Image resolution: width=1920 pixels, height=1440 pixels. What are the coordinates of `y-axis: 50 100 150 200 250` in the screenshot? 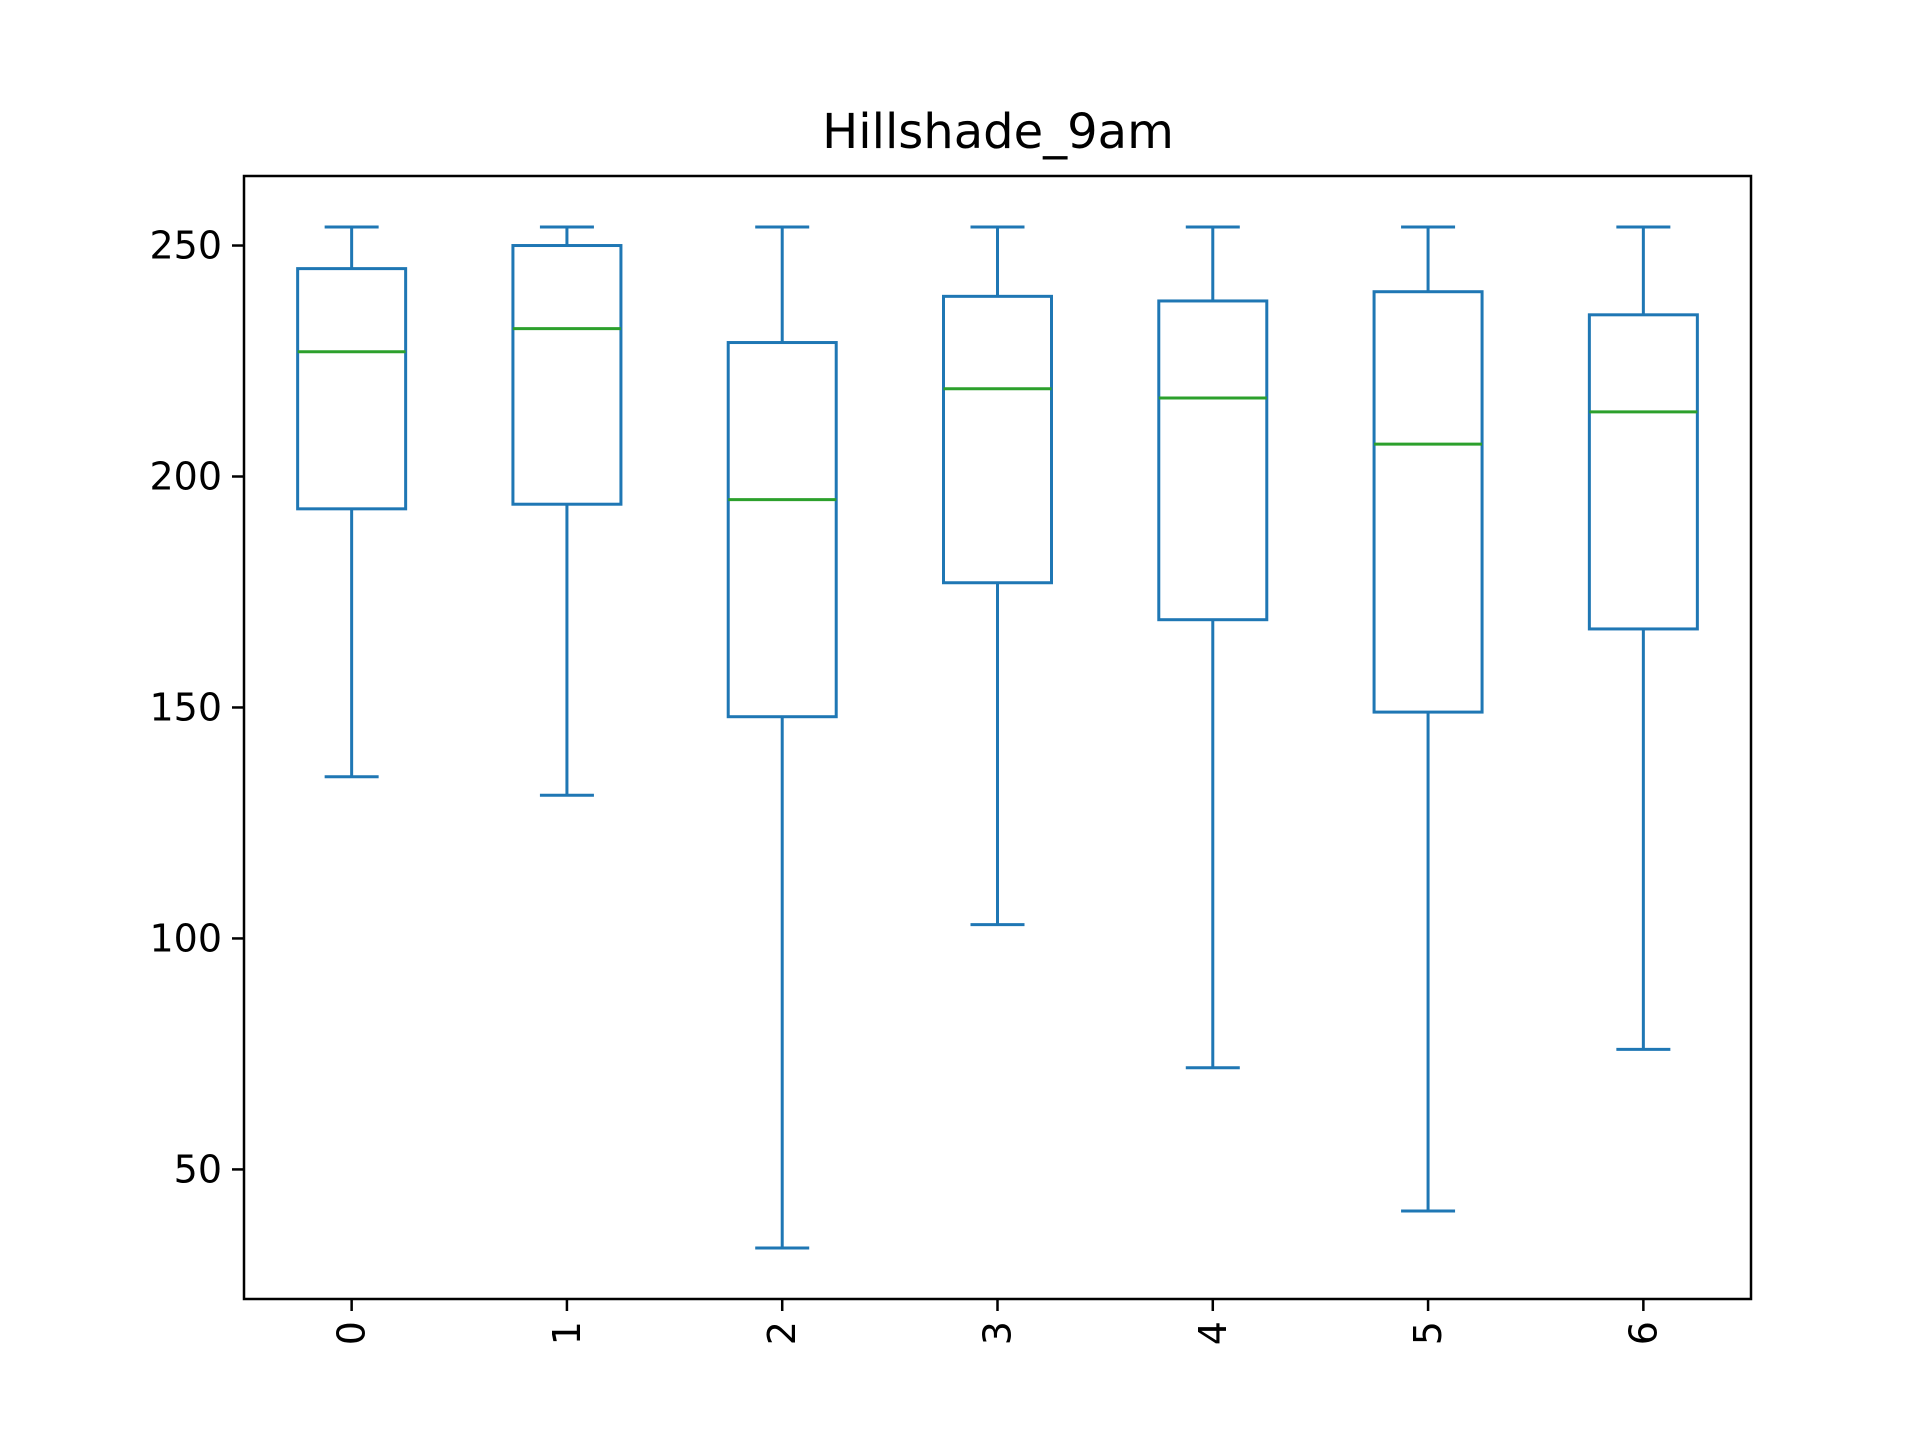 It's located at (196, 707).